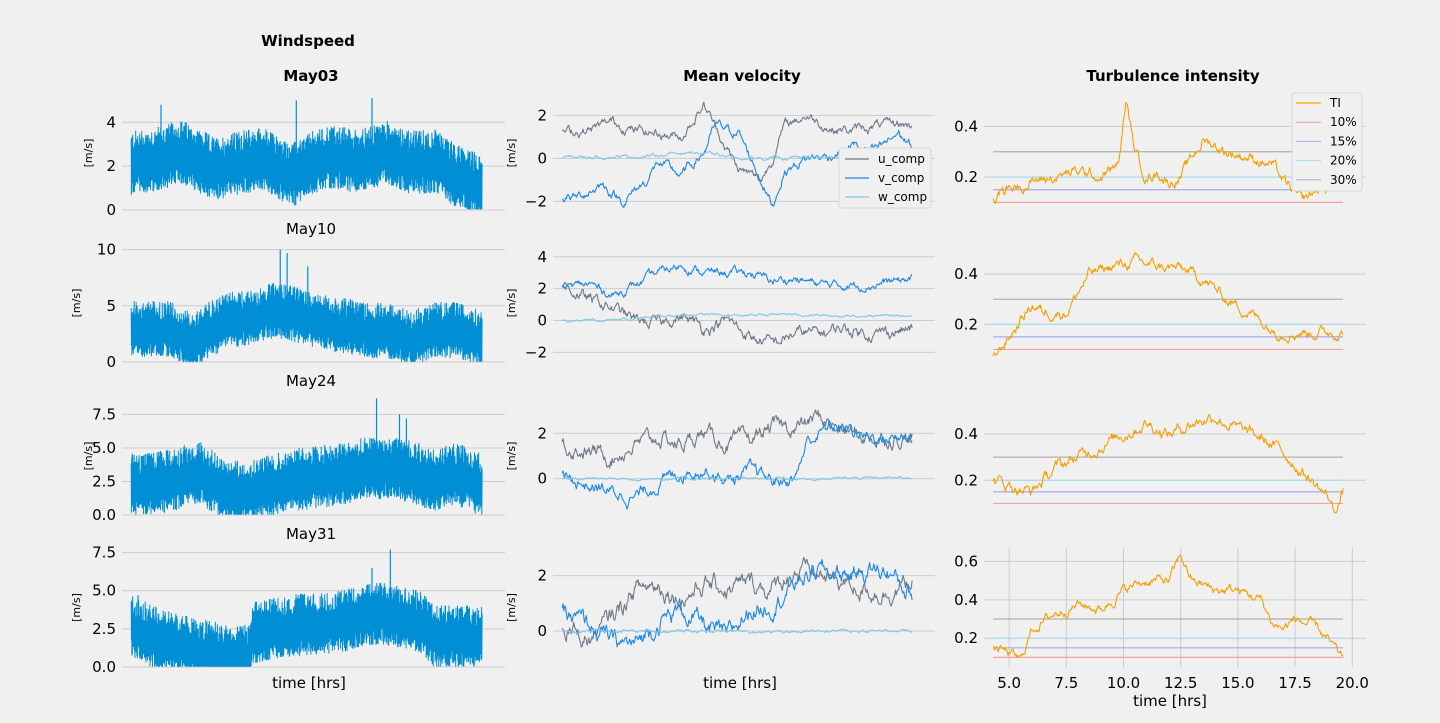 The height and width of the screenshot is (723, 1440). I want to click on column-title-windspeed: May03, so click(310, 76).